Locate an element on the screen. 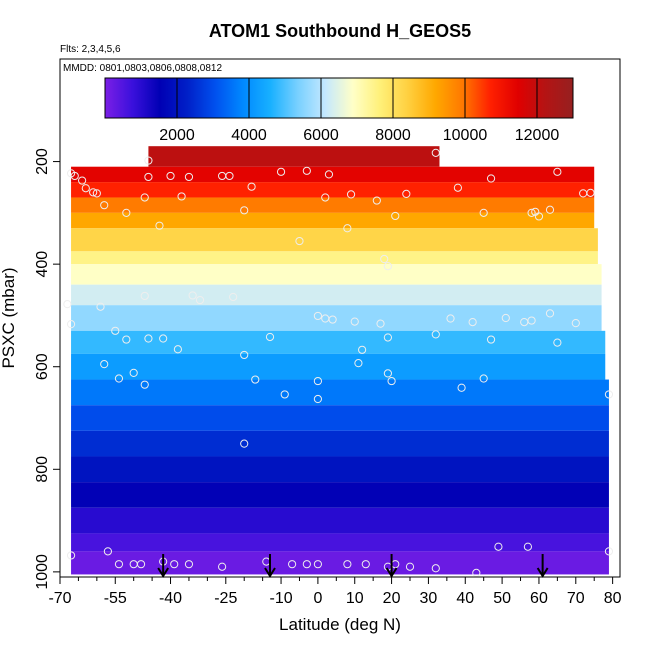 The image size is (650, 650). x-tick-label: 20 is located at coordinates (392, 598).